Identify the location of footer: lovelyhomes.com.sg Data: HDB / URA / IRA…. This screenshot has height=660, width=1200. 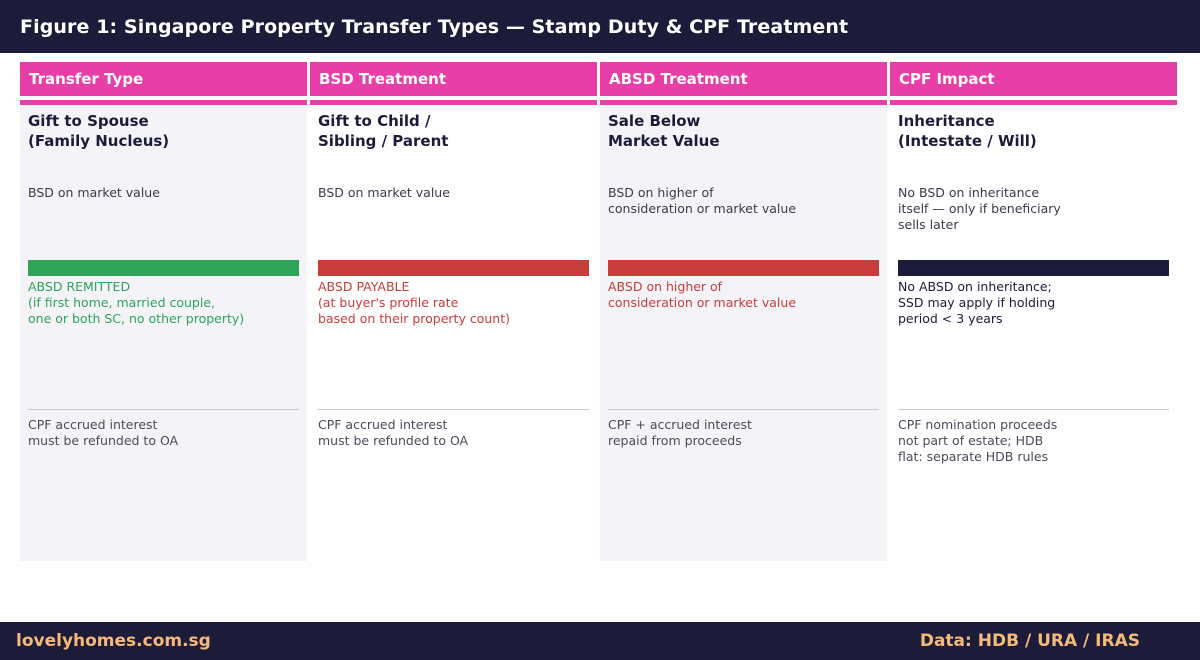
(600, 641).